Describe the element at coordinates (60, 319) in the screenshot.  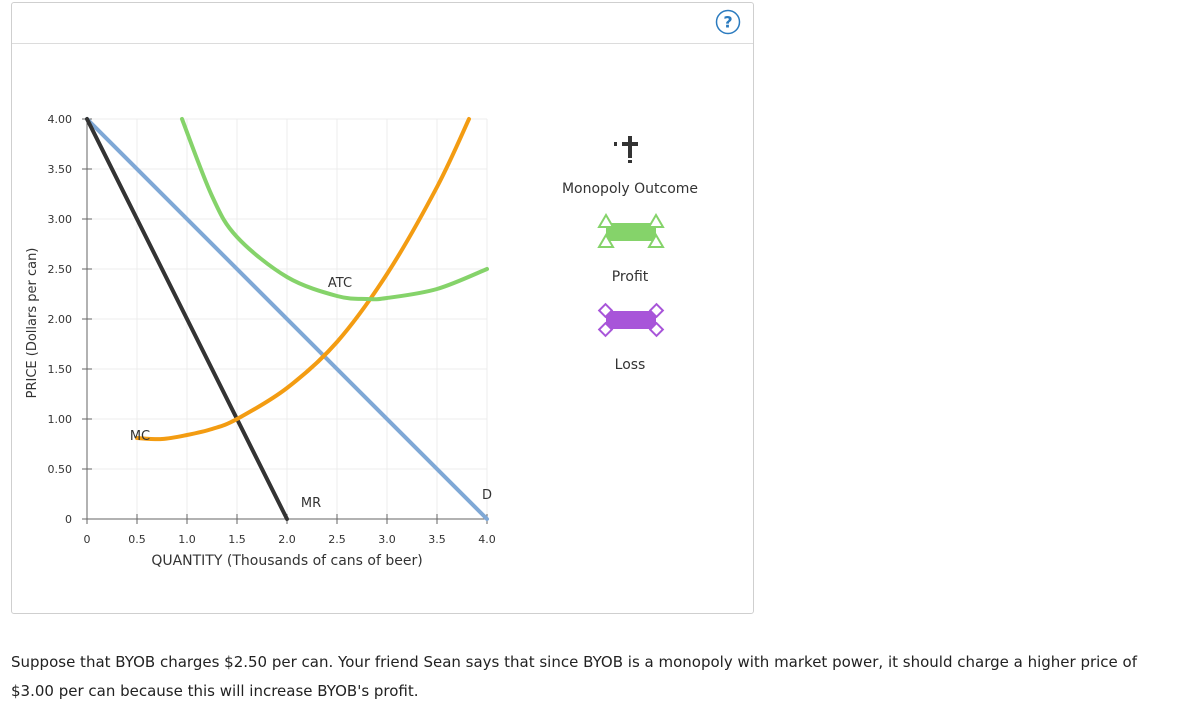
I see `y-tick-label: 2.00` at that location.